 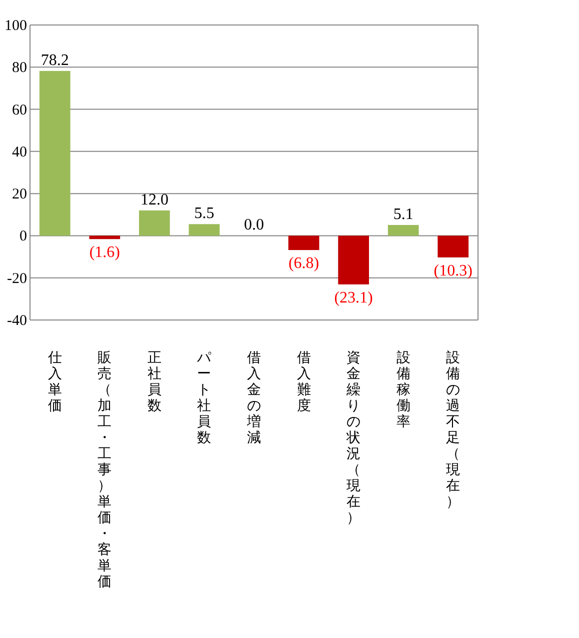 What do you see at coordinates (403, 214) in the screenshot?
I see `data-label: 5.1` at bounding box center [403, 214].